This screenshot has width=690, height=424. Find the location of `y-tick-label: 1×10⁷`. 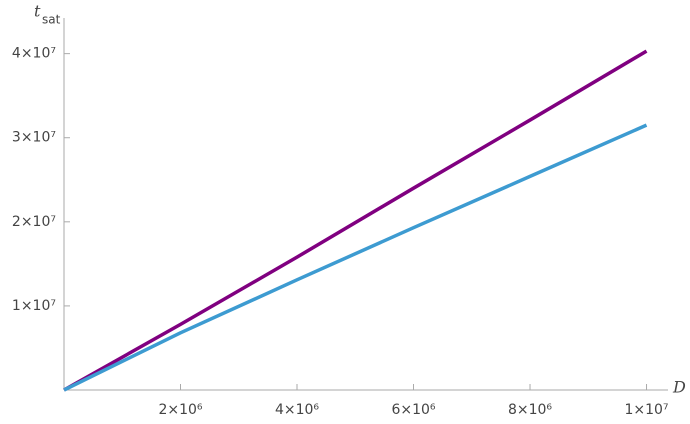

y-tick-label: 1×10⁷ is located at coordinates (34, 306).